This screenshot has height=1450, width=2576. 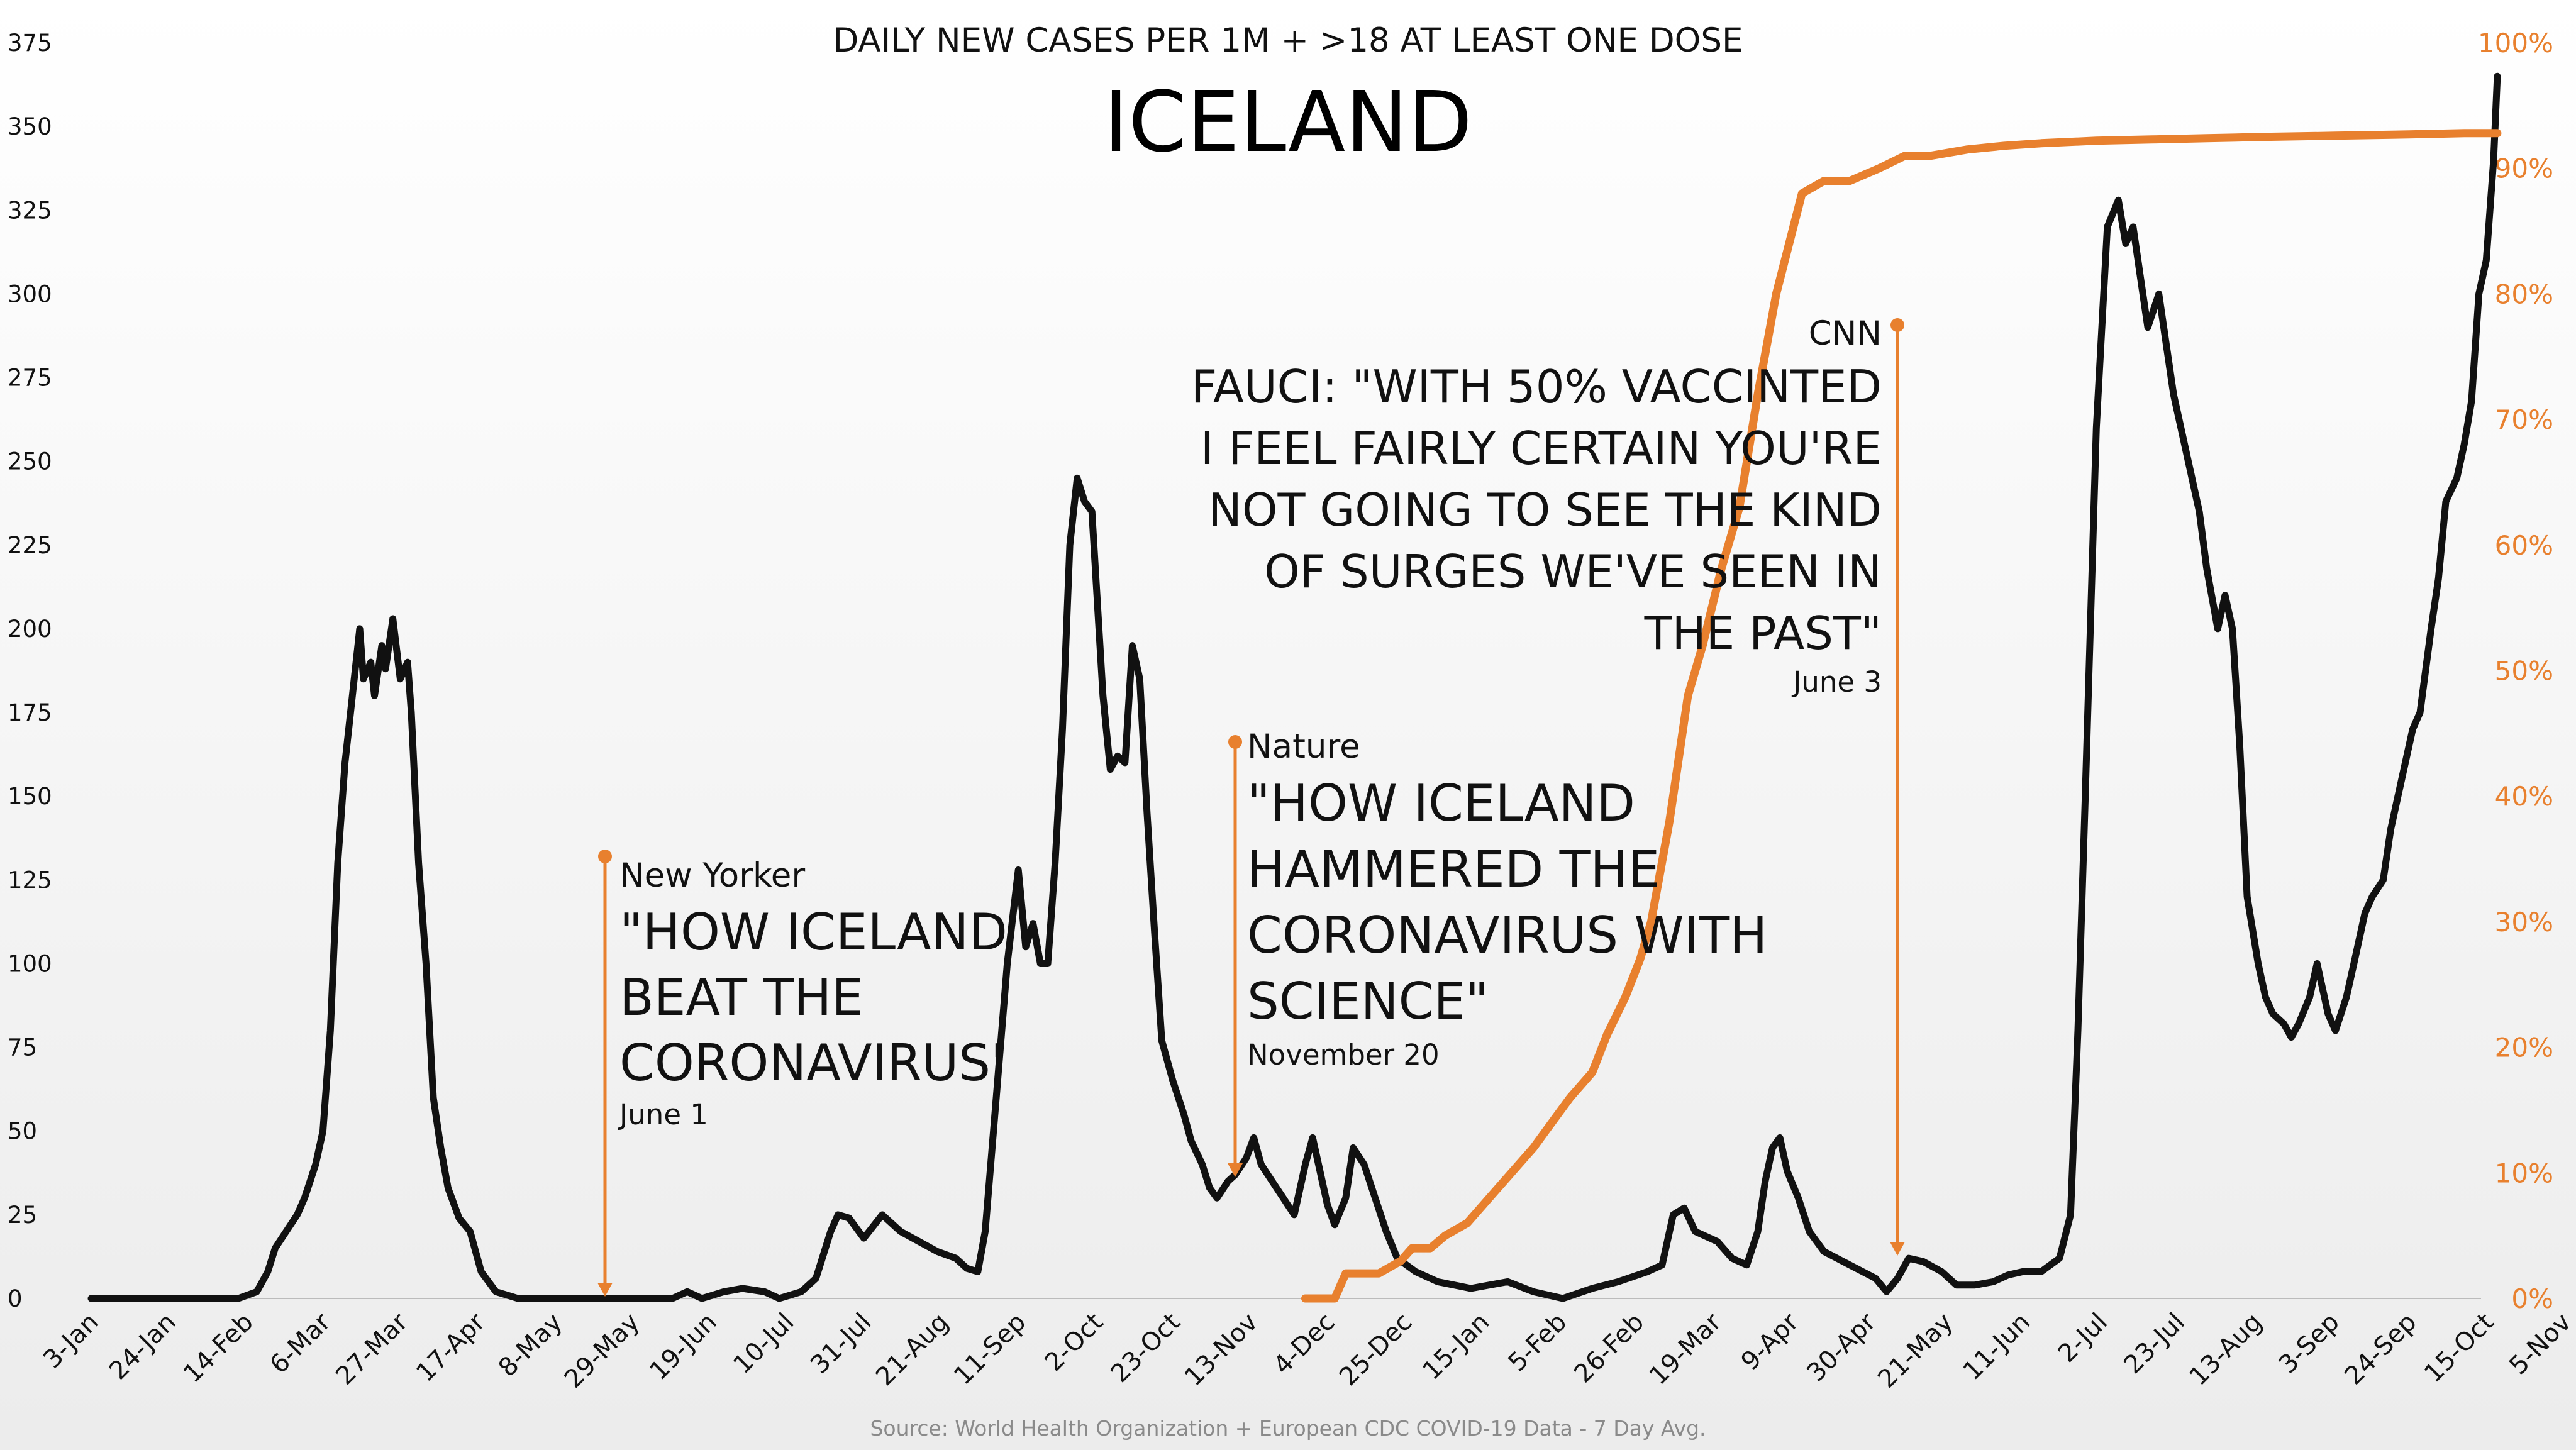 What do you see at coordinates (2524, 796) in the screenshot?
I see `right-y-tick-label: 40%` at bounding box center [2524, 796].